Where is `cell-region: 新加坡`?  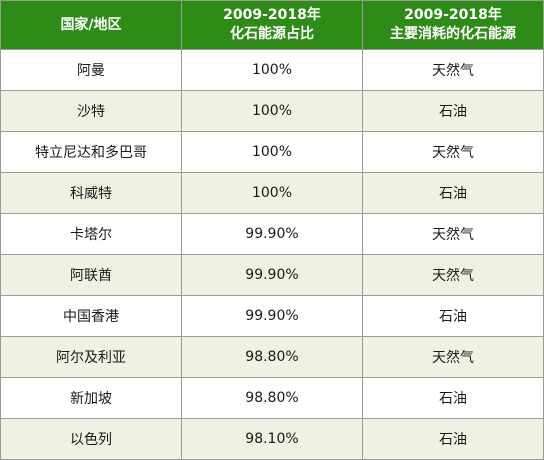 cell-region: 新加坡 is located at coordinates (91, 398).